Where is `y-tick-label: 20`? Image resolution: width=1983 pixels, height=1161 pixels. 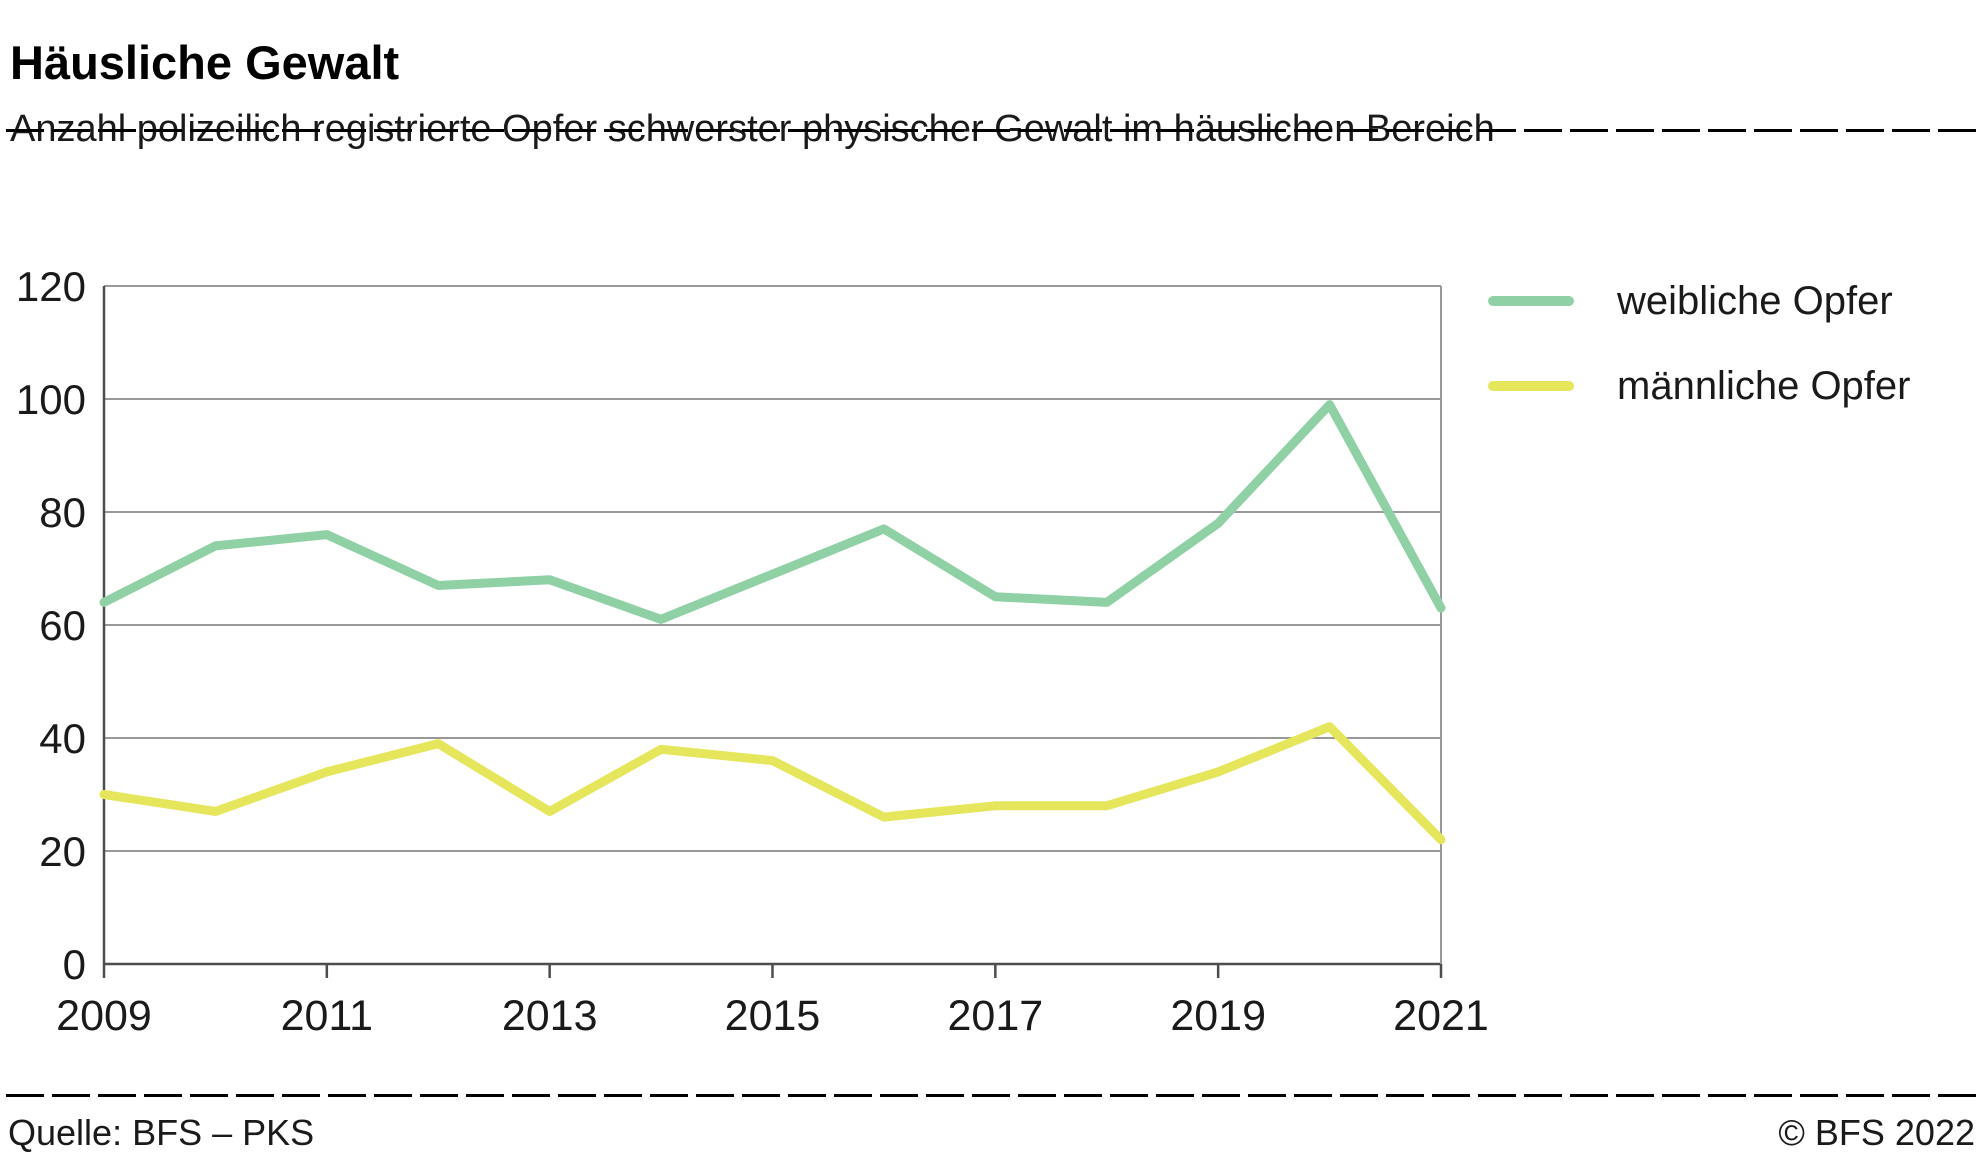
y-tick-label: 20 is located at coordinates (62, 851).